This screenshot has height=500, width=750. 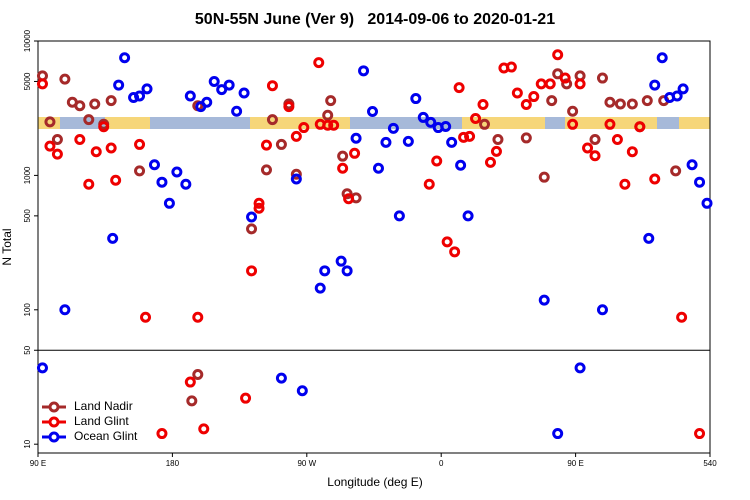 I want to click on x-tick-label: 90 W, so click(x=306, y=463).